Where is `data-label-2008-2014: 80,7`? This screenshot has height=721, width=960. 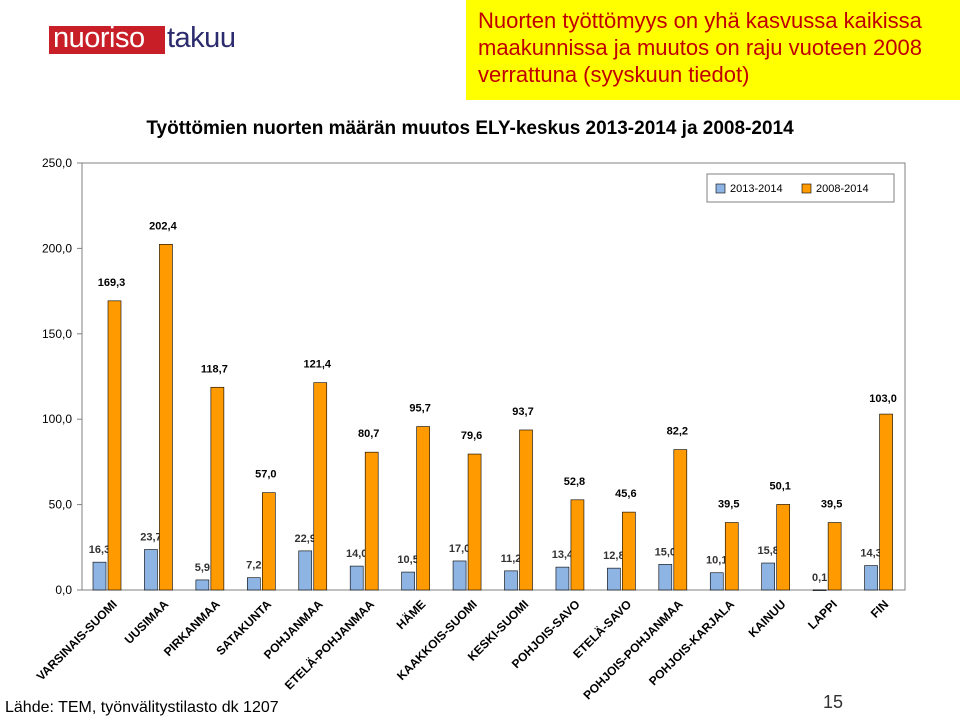 data-label-2008-2014: 80,7 is located at coordinates (368, 434).